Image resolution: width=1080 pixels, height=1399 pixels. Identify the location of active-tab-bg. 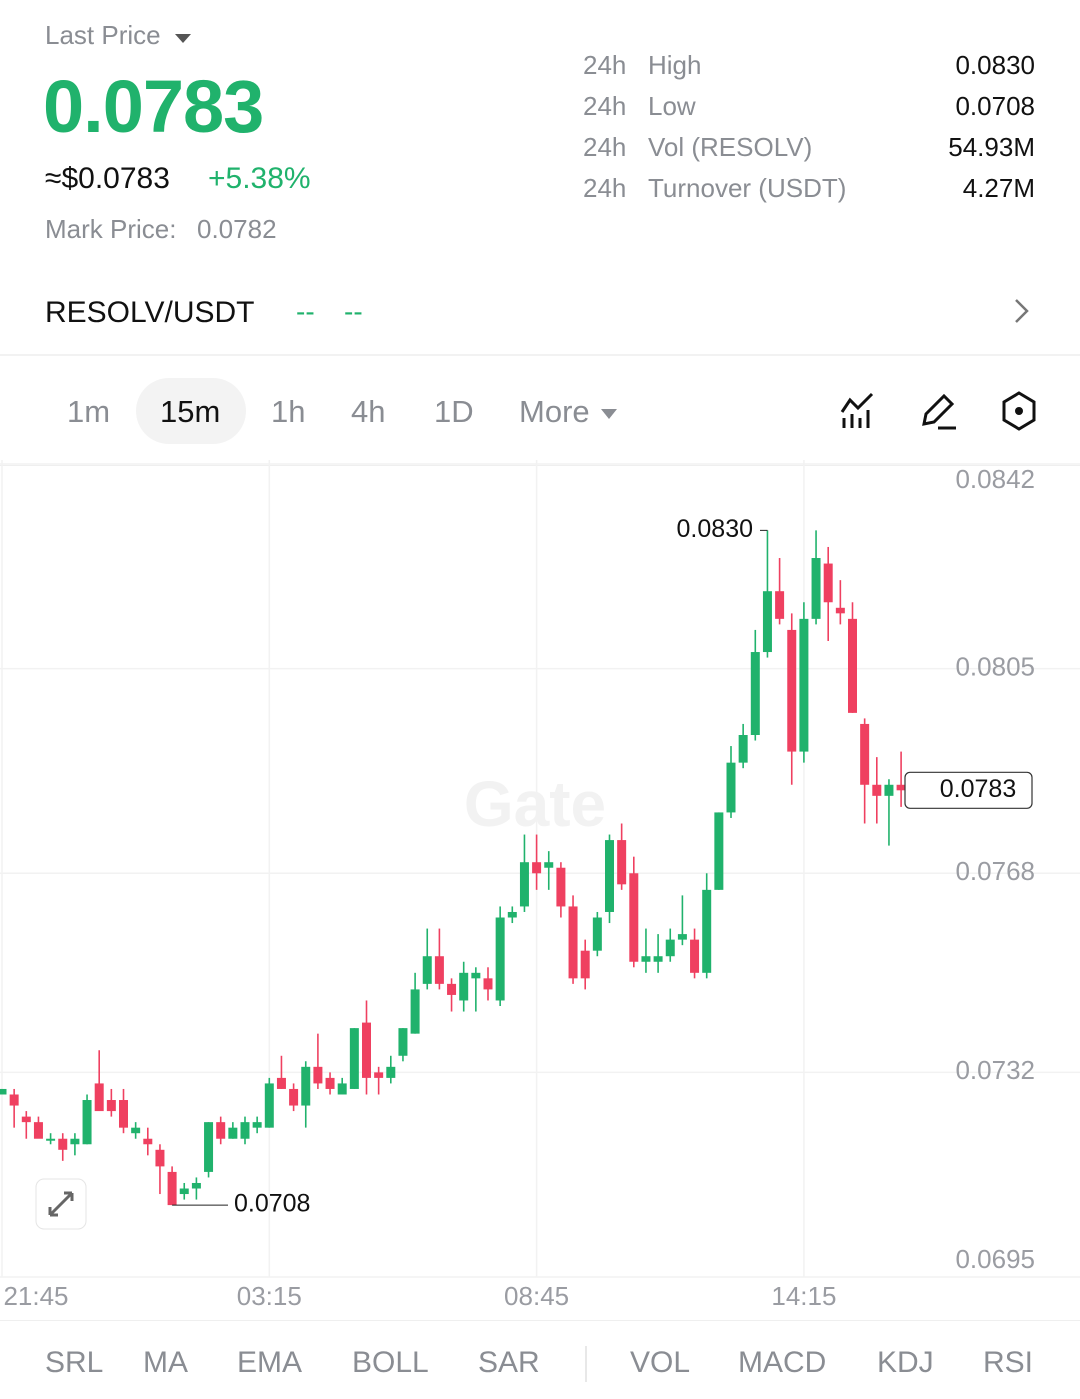
(191, 411).